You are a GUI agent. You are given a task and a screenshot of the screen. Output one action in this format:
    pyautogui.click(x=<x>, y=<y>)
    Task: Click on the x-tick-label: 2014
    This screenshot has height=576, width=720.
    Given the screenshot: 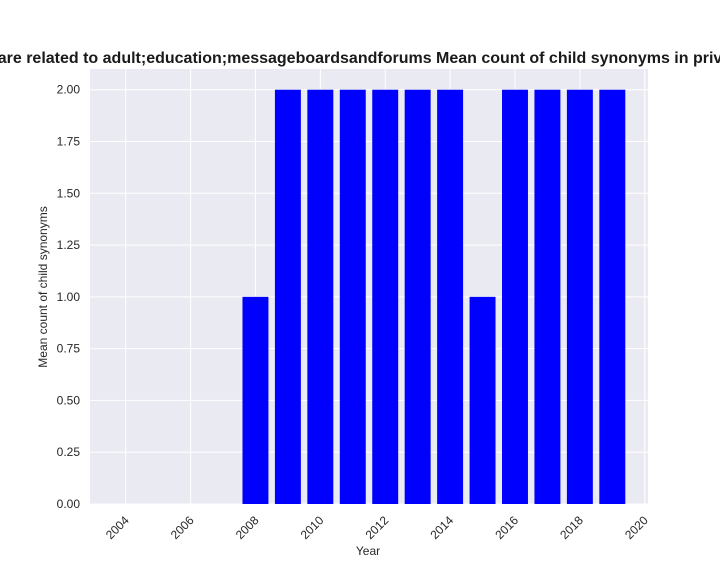 What is the action you would take?
    pyautogui.click(x=441, y=527)
    